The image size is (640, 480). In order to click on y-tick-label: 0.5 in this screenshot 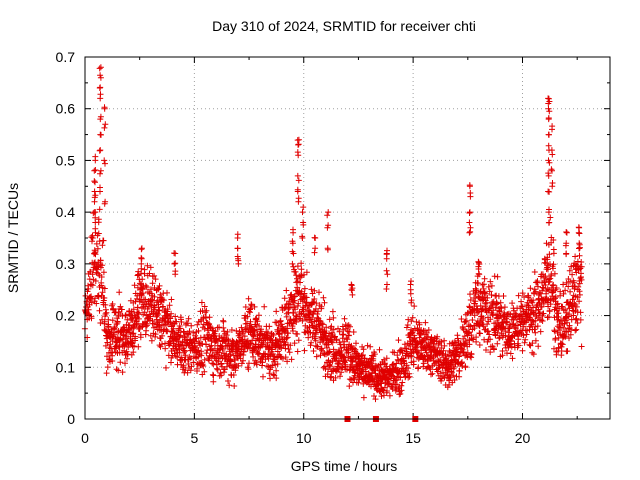, I will do `click(66, 160)`.